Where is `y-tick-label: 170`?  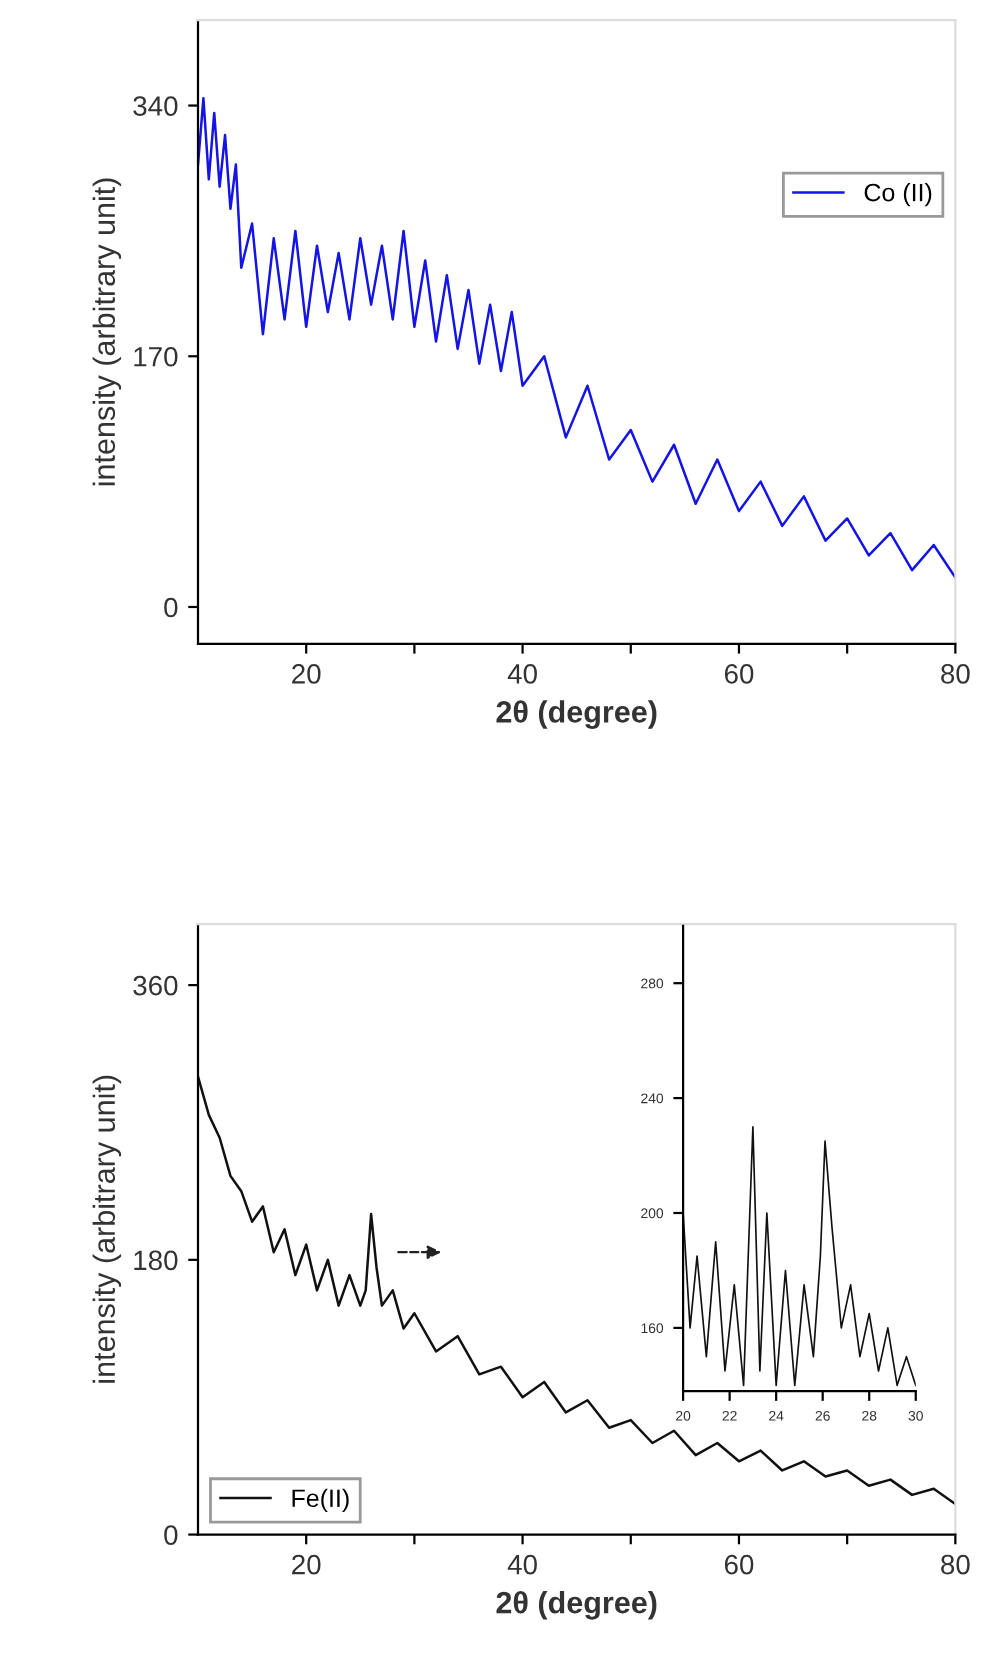
y-tick-label: 170 is located at coordinates (156, 356).